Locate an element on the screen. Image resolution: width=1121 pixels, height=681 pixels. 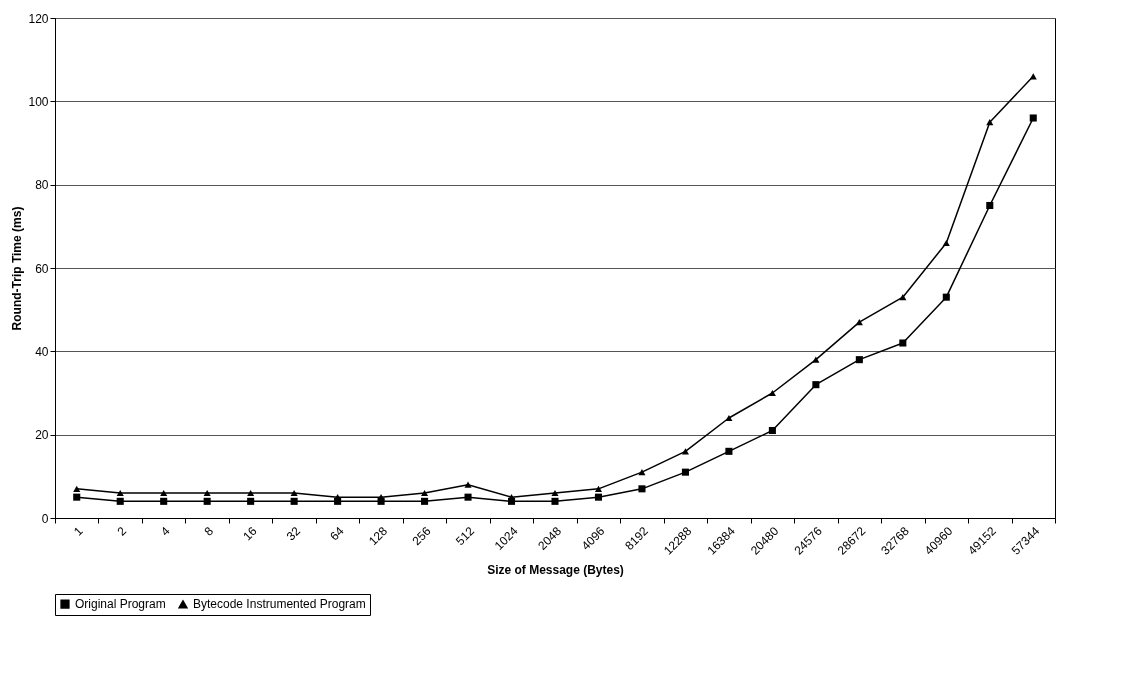
x-tick-label: 256 is located at coordinates (421, 536).